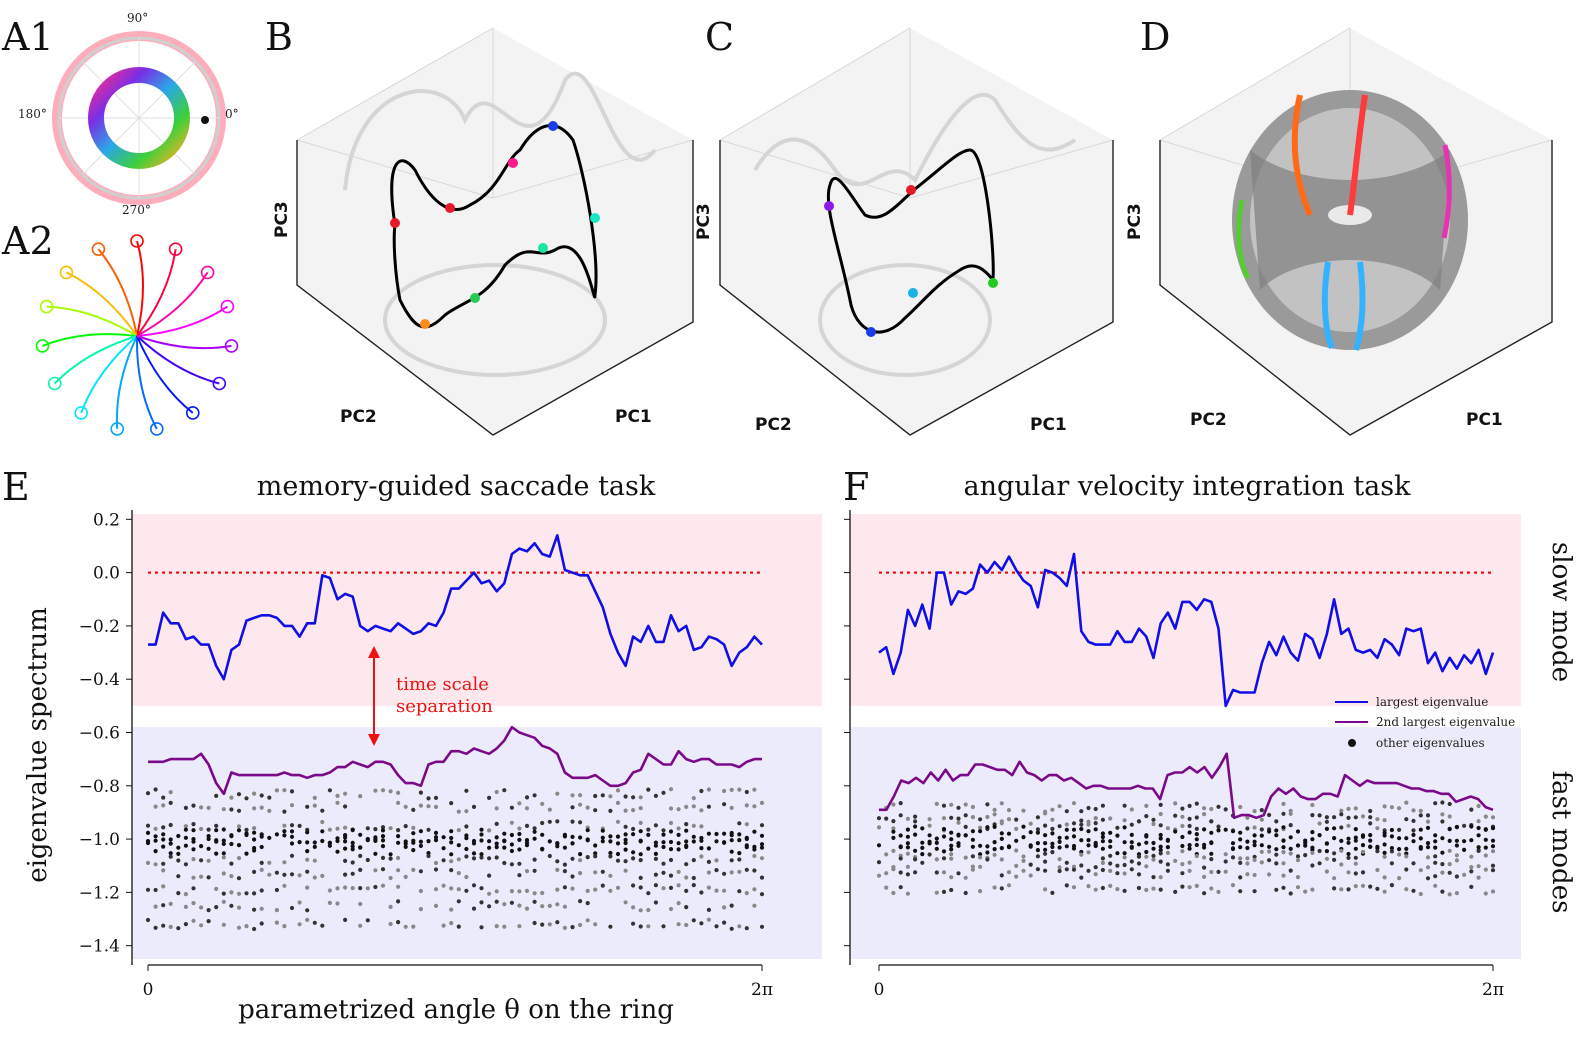  I want to click on axis-pc1-d: PC1, so click(1484, 420).